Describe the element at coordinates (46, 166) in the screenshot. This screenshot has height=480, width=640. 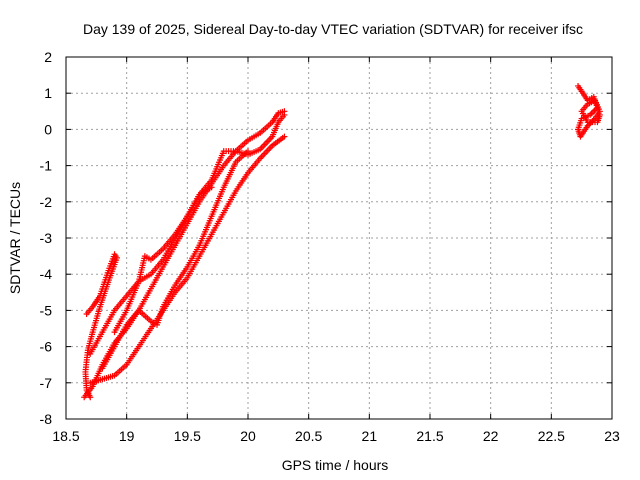
I see `y-tick-label: -1` at that location.